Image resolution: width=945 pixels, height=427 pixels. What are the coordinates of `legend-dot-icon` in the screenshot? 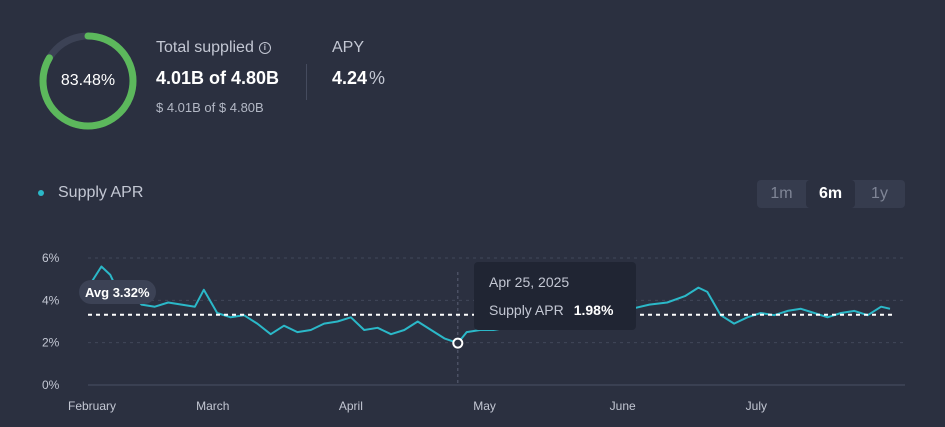 It's located at (41, 193).